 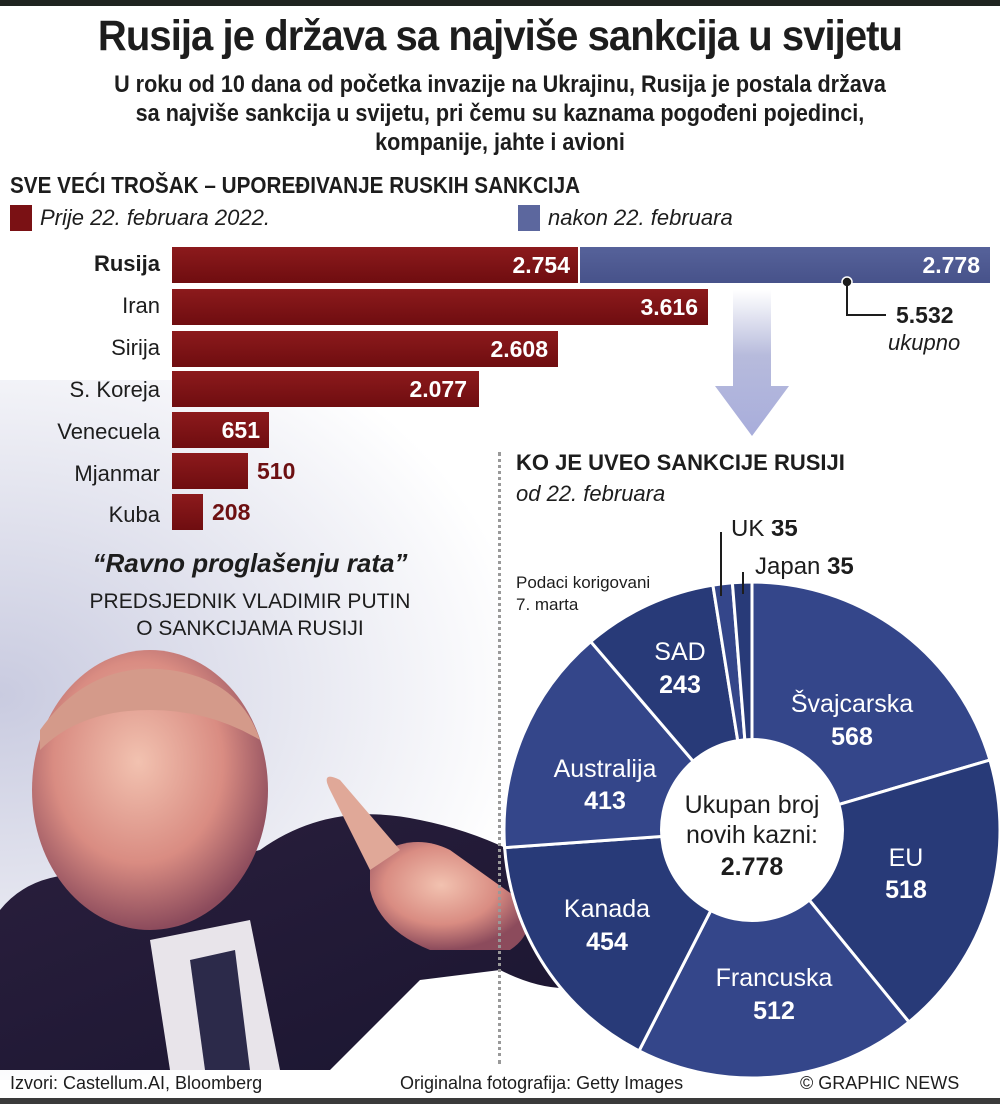 What do you see at coordinates (250, 563) in the screenshot?
I see `quote-text: “Ravno proglašenju rata”` at bounding box center [250, 563].